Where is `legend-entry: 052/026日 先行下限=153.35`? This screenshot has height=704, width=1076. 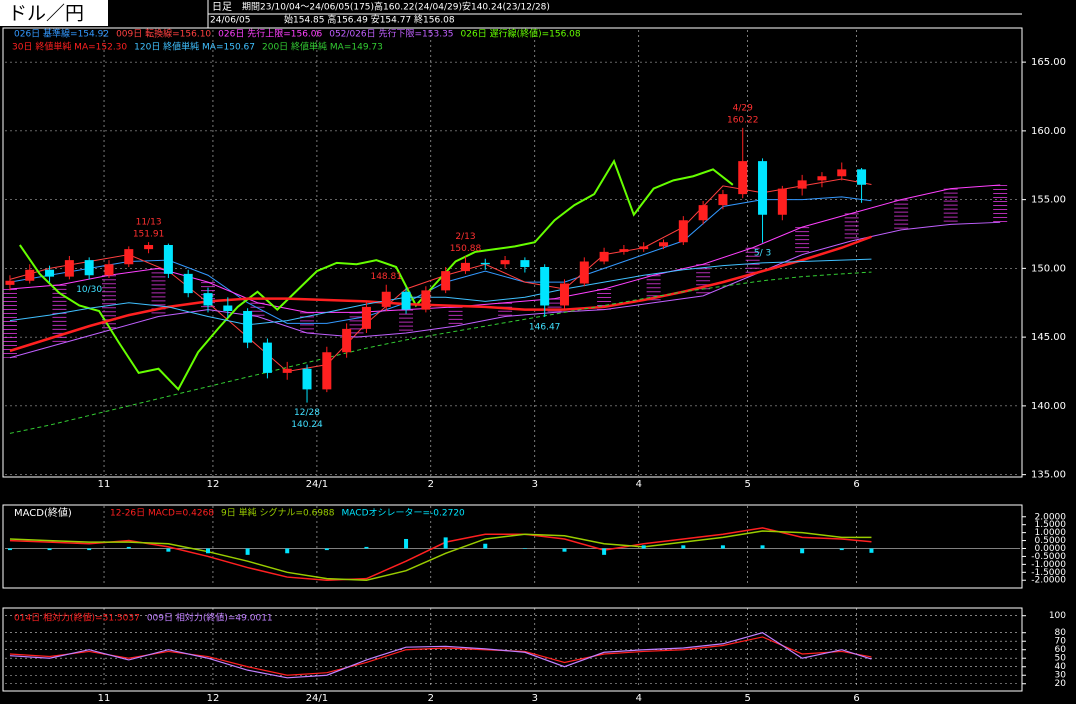 legend-entry: 052/026日 先行下限=153.35 is located at coordinates (391, 34).